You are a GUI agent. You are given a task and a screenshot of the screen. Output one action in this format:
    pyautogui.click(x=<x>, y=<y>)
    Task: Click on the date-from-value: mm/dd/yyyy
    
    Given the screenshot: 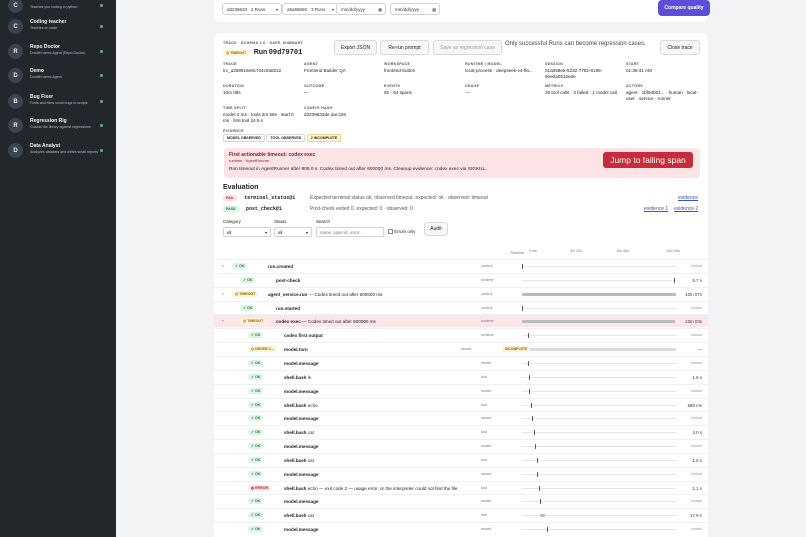 What is the action you would take?
    pyautogui.click(x=353, y=9)
    